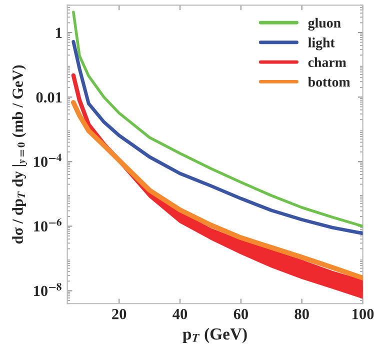  What do you see at coordinates (329, 81) in the screenshot?
I see `legend-label: bottom` at bounding box center [329, 81].